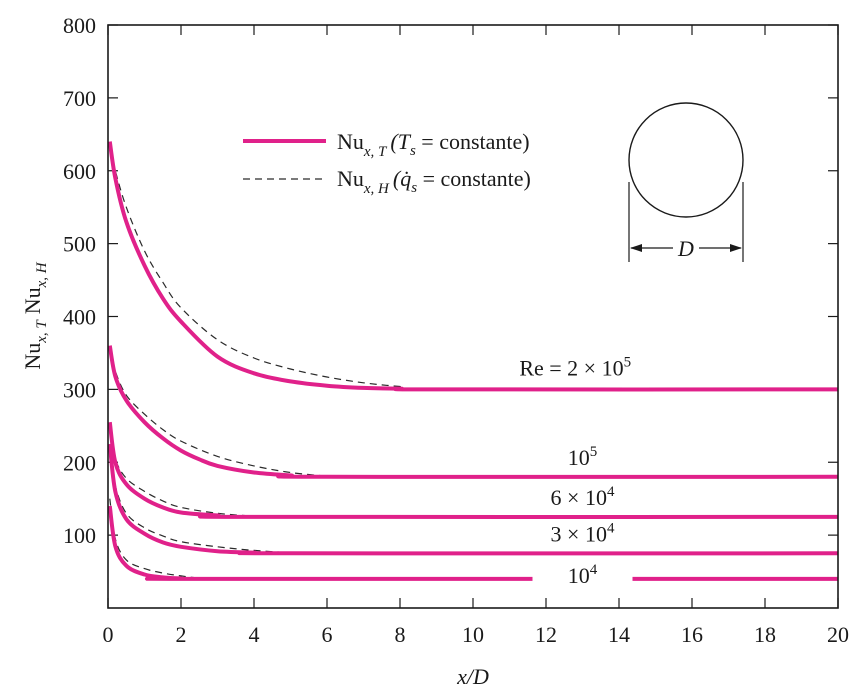  I want to click on y-tick-label: 100, so click(79, 535).